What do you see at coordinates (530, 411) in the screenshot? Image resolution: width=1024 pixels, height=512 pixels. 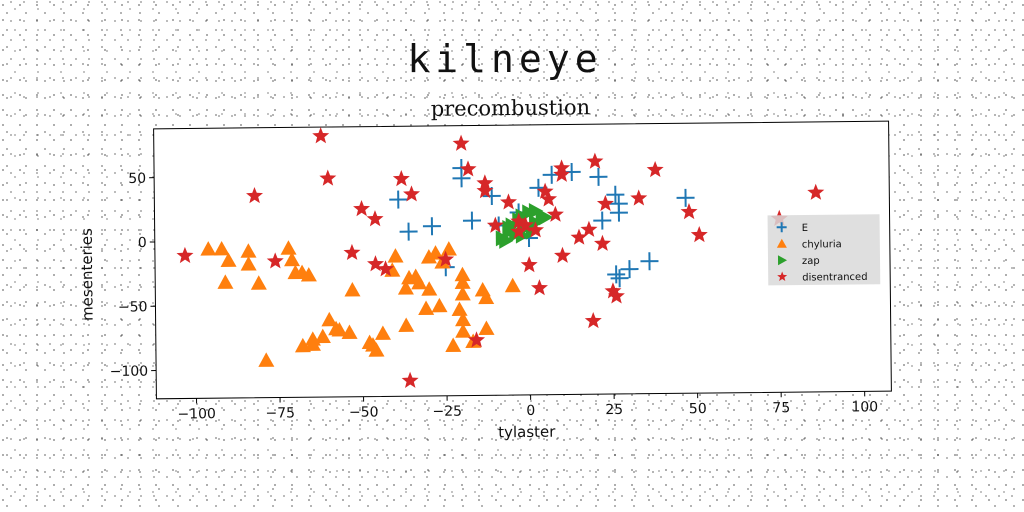 I see `x-tick-label: 0` at bounding box center [530, 411].